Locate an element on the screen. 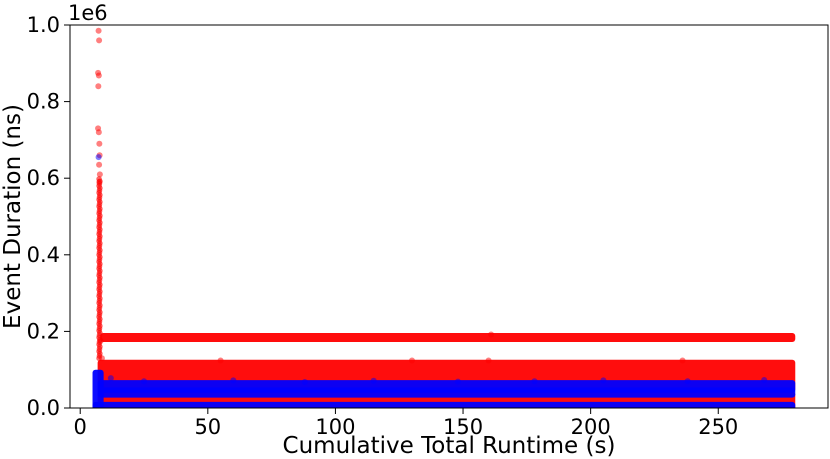  series-0-spike-cluster is located at coordinates (99, 269).